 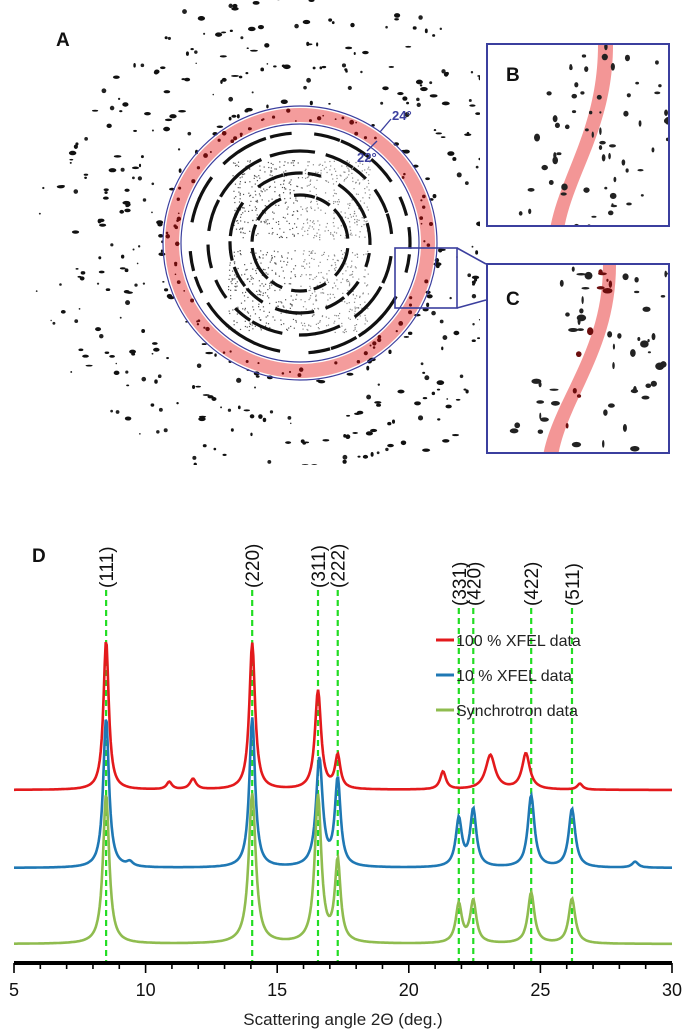 I want to click on inset-b-image, so click(x=593, y=135).